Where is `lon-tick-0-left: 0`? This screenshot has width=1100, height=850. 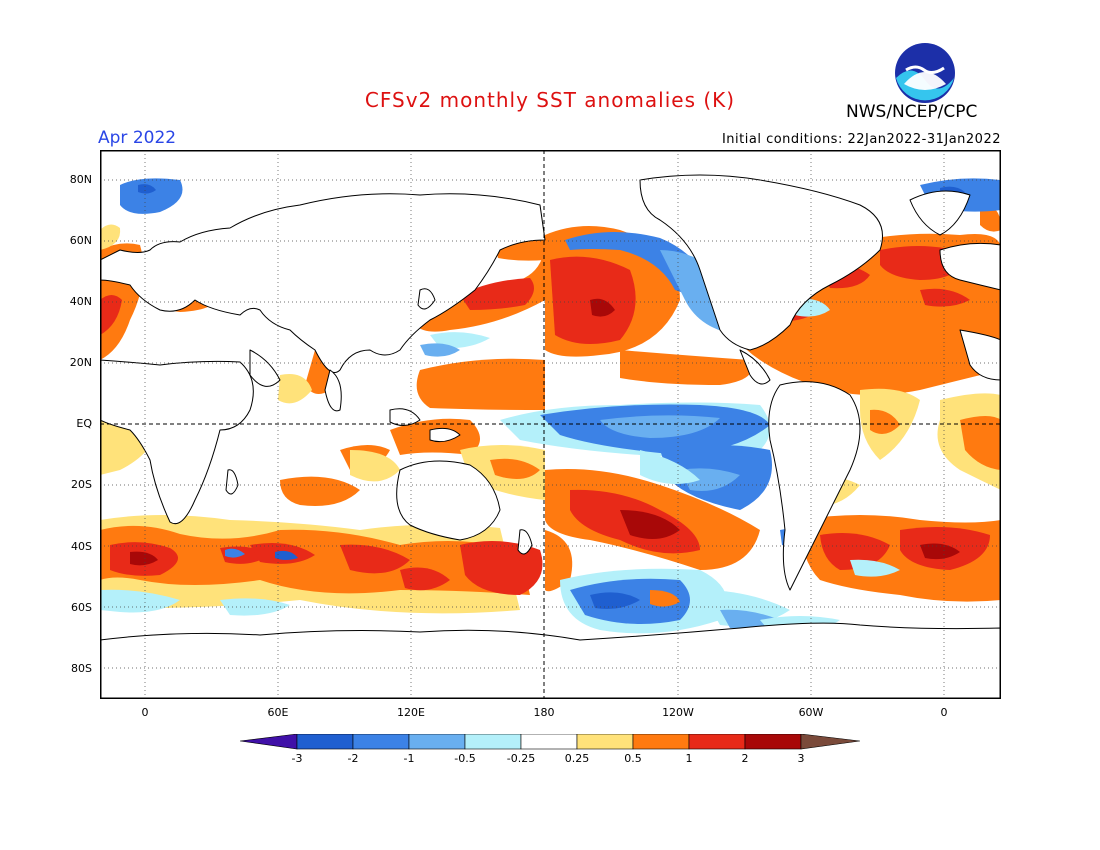
lon-tick-0-left: 0 is located at coordinates (145, 712).